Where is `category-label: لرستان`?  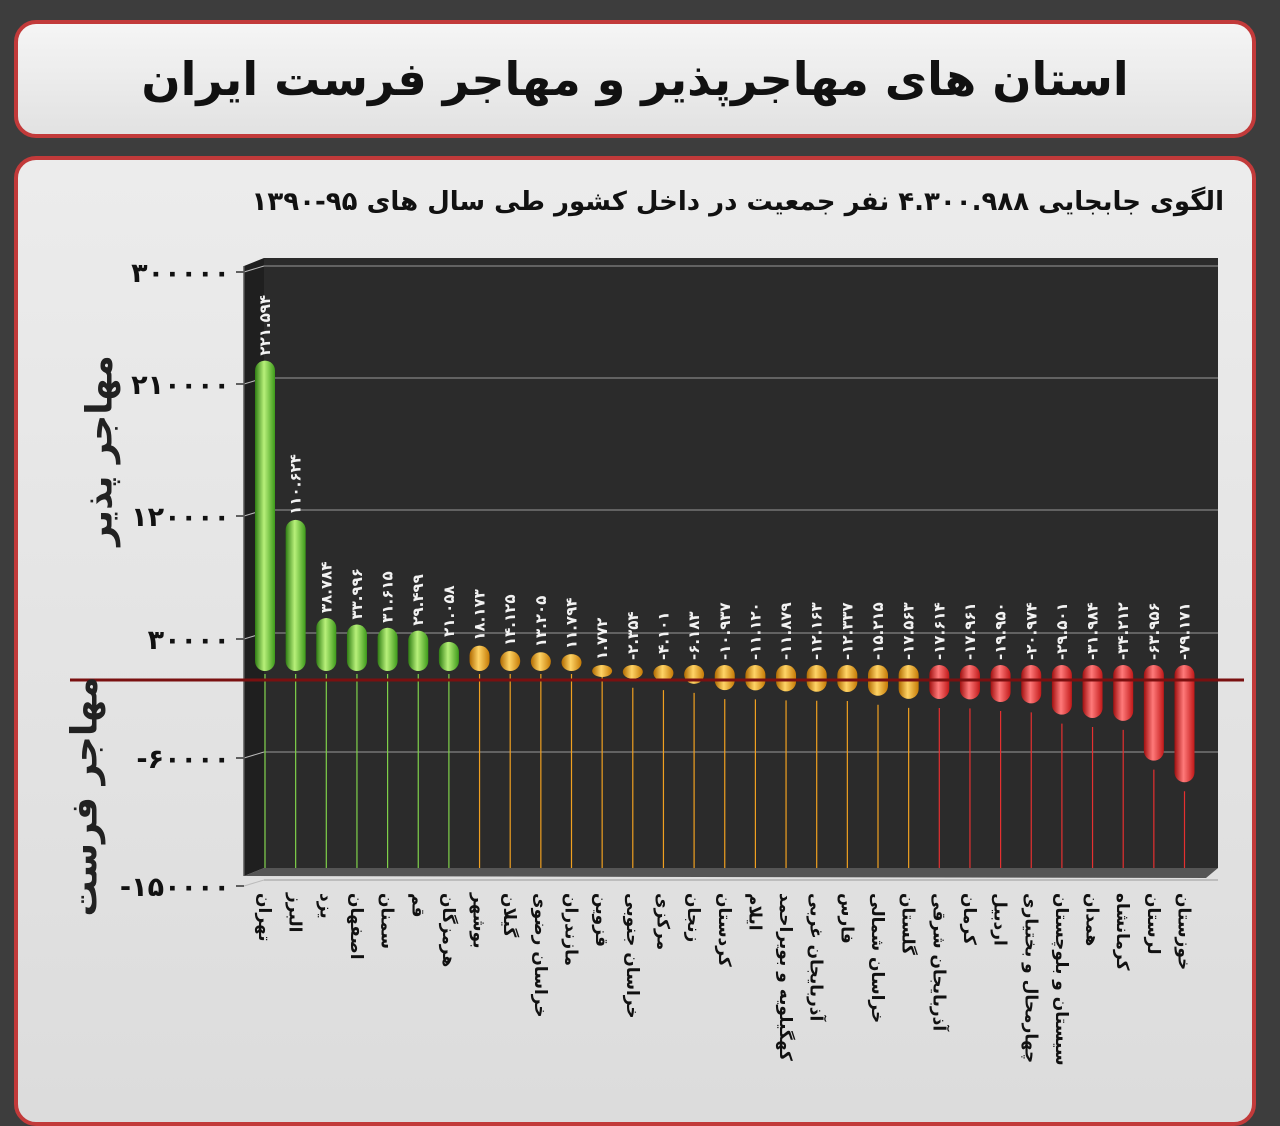
category-label: لرستان is located at coordinates (1153, 924).